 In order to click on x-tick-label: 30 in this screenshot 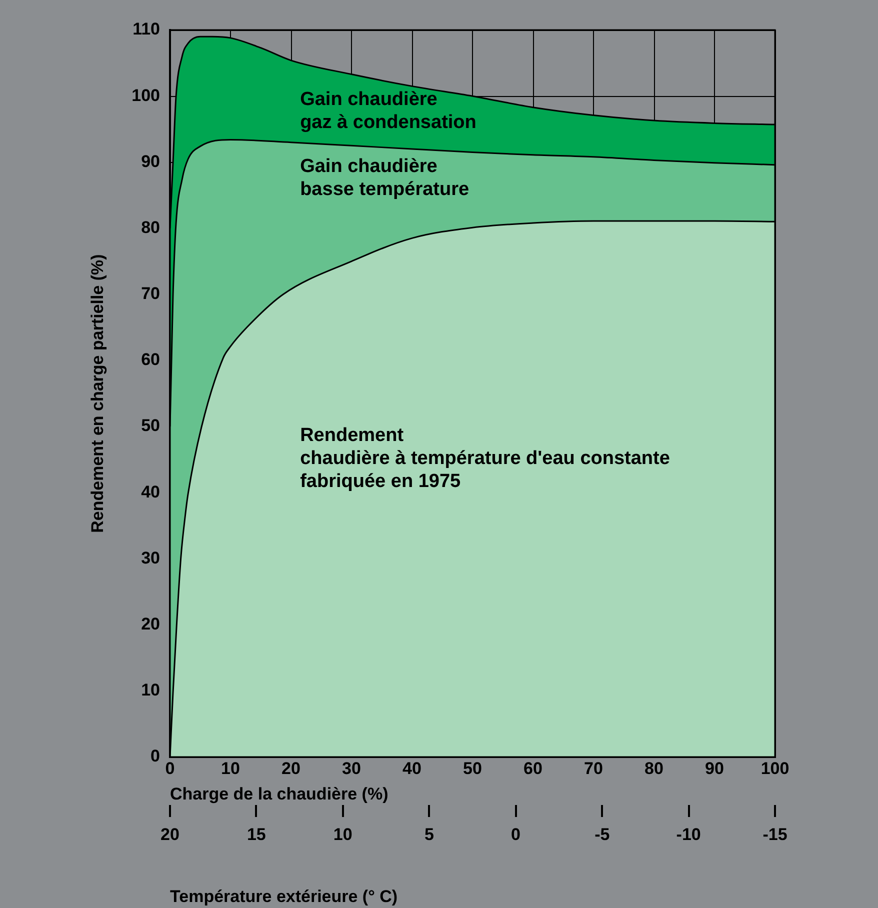, I will do `click(351, 768)`.